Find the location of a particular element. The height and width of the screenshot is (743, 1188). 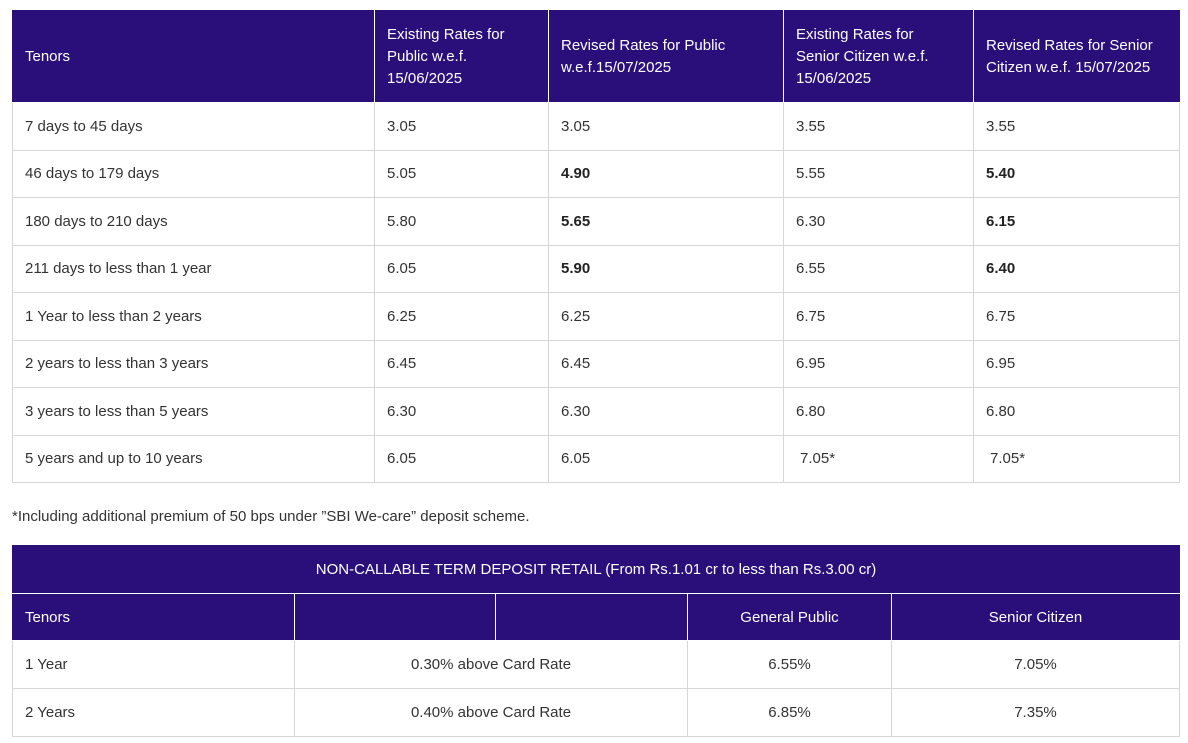

existing-senior-cell: 7.05* is located at coordinates (878, 458).